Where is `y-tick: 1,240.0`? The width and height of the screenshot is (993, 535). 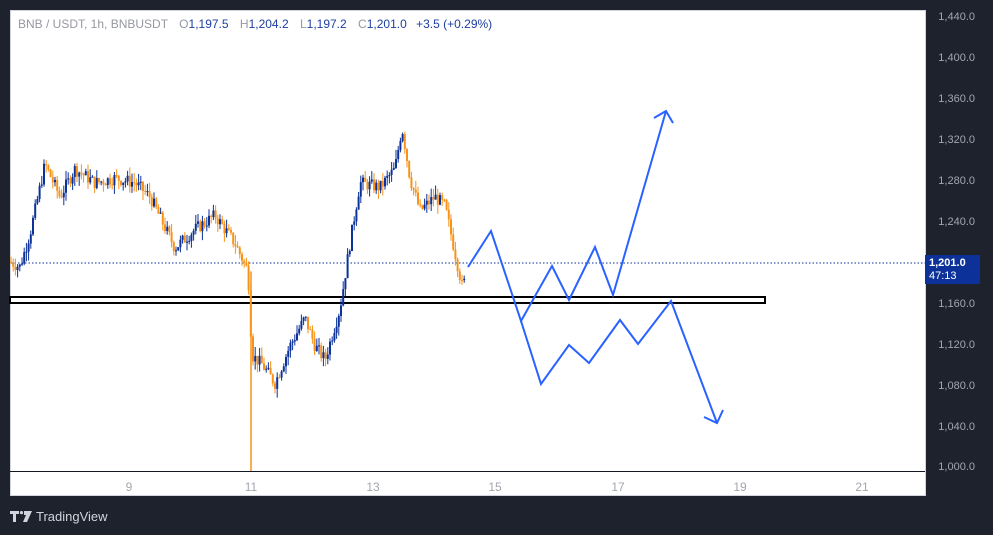 y-tick: 1,240.0 is located at coordinates (956, 222).